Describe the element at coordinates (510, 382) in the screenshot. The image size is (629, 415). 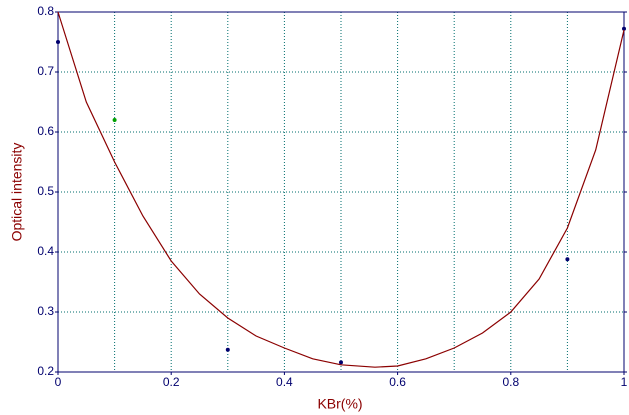
I see `x-tick-label: 0.8` at that location.